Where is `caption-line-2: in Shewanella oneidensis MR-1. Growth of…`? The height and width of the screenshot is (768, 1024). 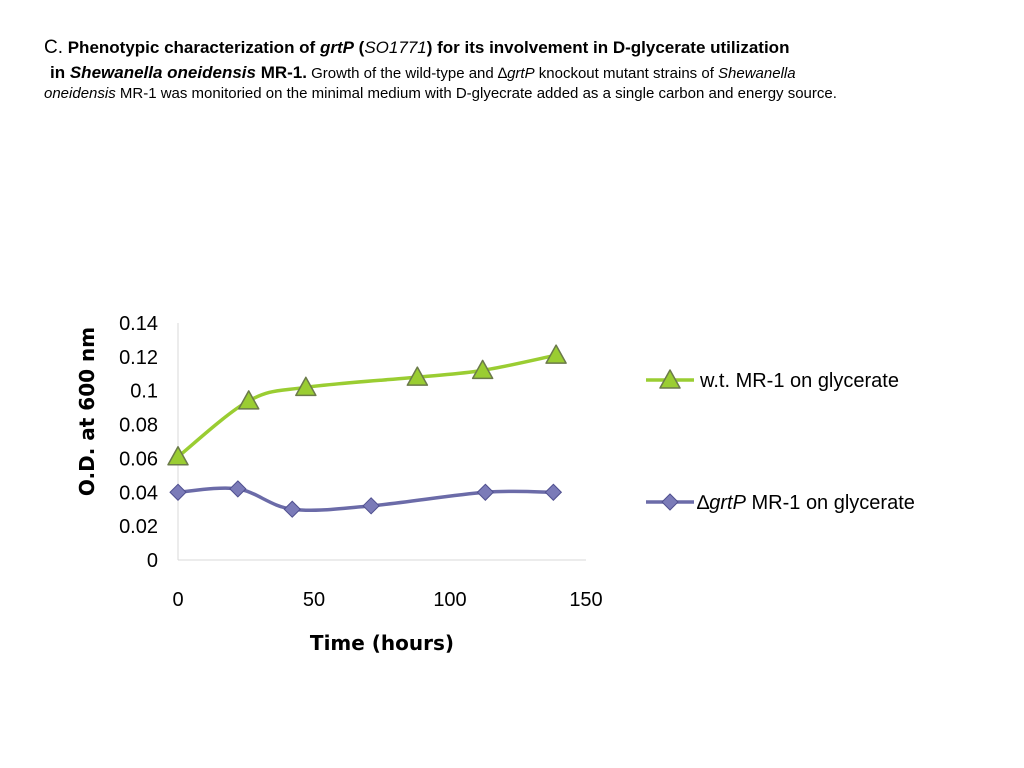
caption-line-2: in Shewanella oneidensis MR-1. Growth of… is located at coordinates (527, 73).